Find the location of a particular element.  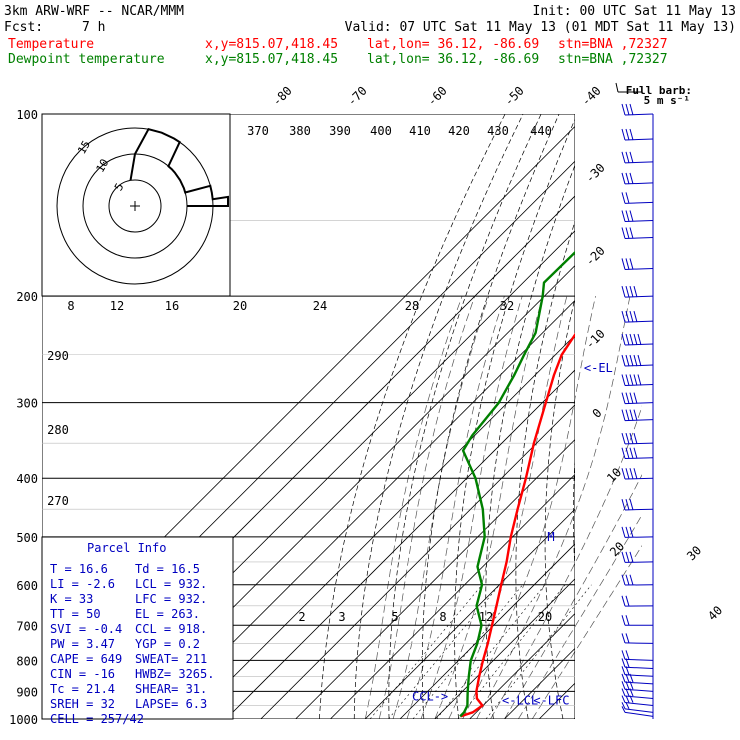

parcel-row-5-right: YGP = 0.2 is located at coordinates (167, 644).